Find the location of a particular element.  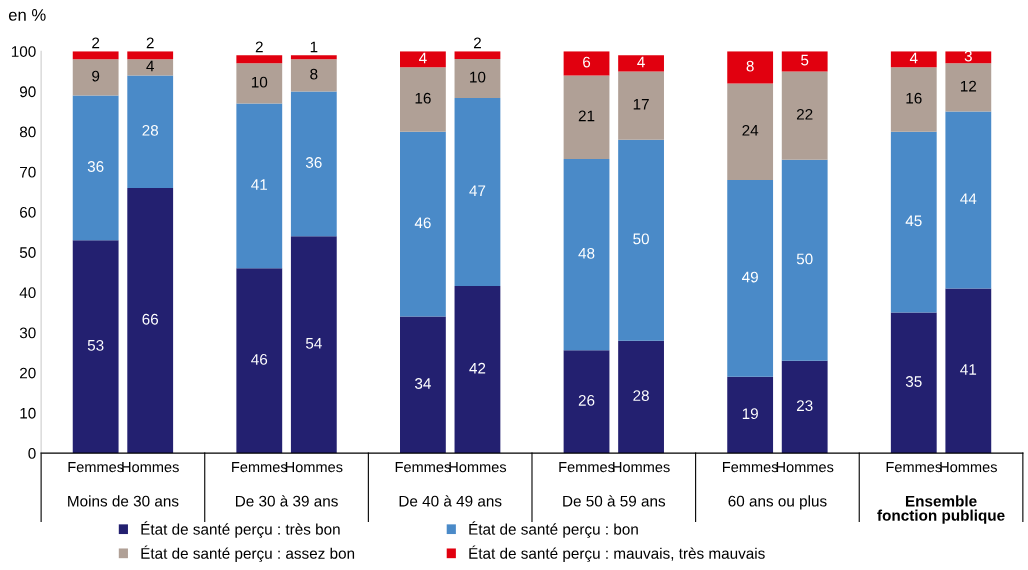

y-tick-label: 10 is located at coordinates (28, 413).